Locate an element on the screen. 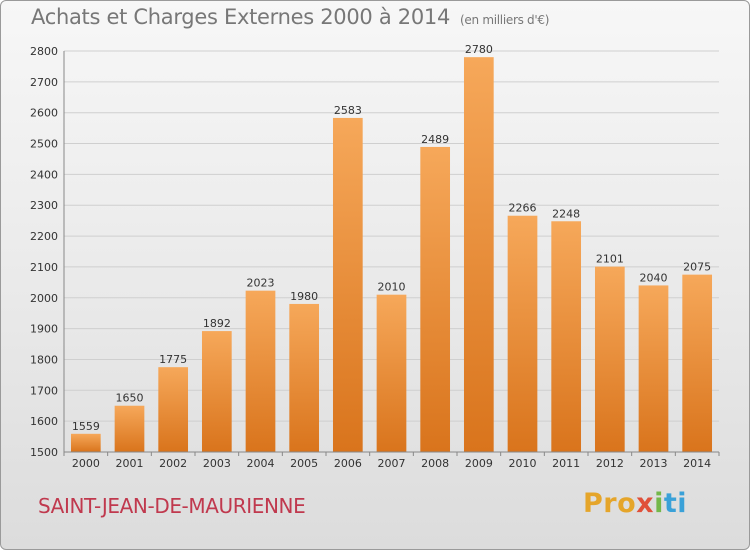  commune-name: SAINT-JEAN-DE-MAURIENNE is located at coordinates (172, 506).